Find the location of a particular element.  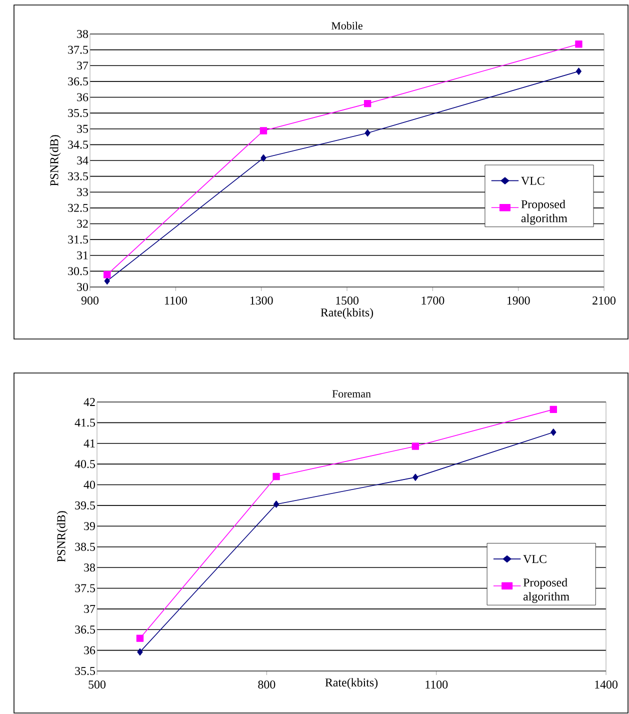

chart-title: Foreman is located at coordinates (351, 394).